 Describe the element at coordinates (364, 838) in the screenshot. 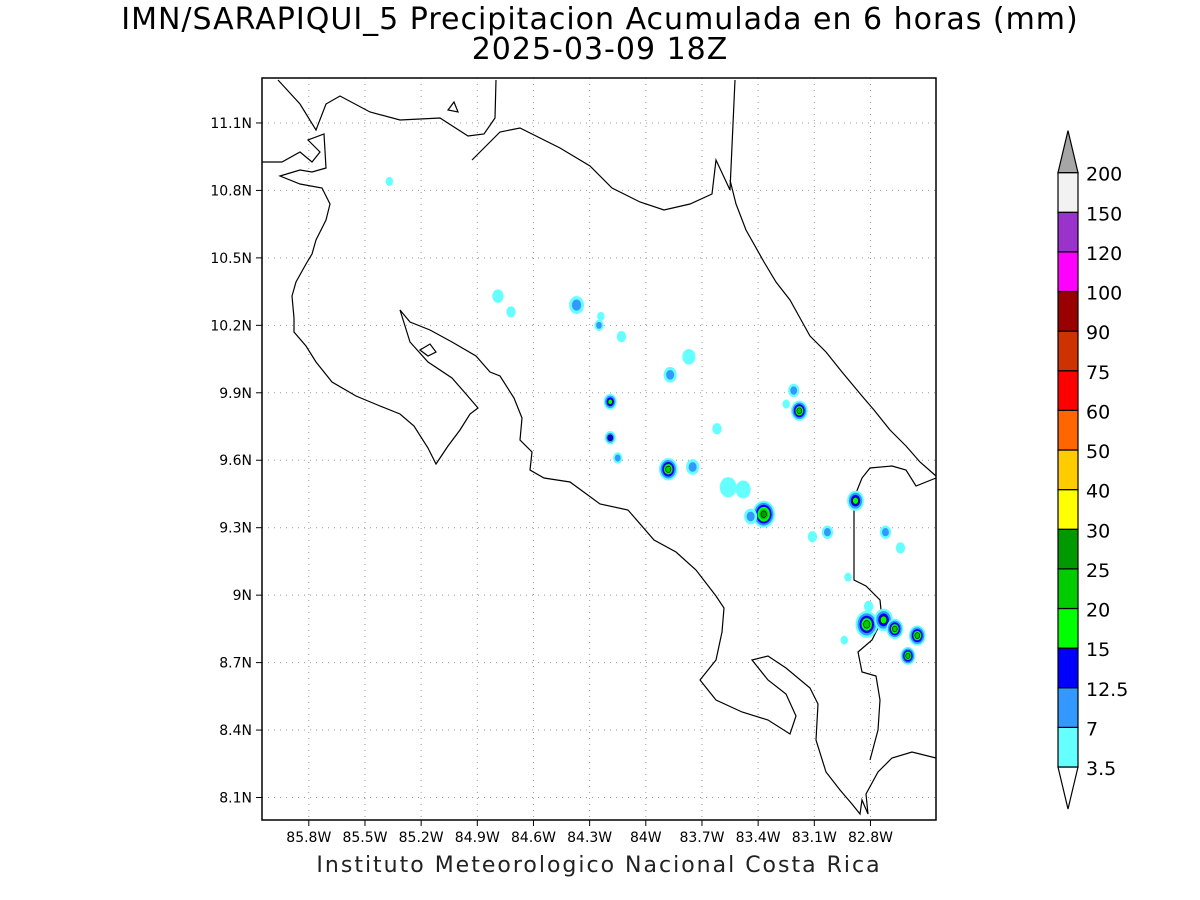

I see `x-tick-label: 85.5W` at that location.